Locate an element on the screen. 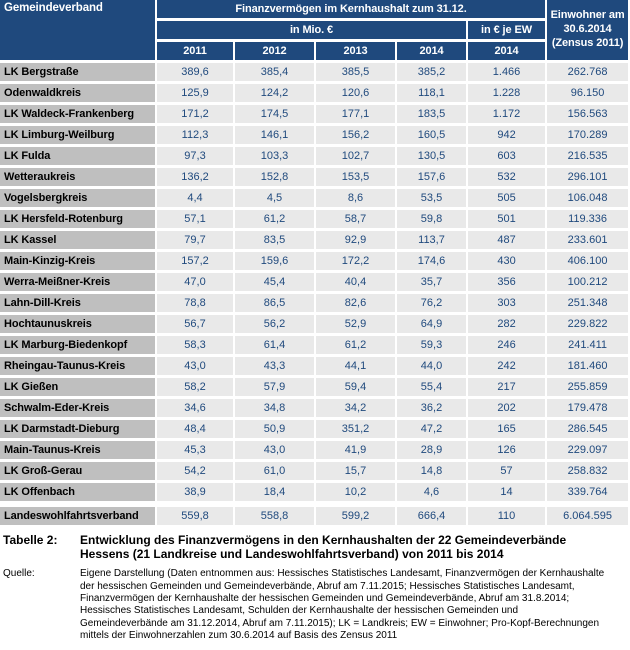 The width and height of the screenshot is (630, 650). cell-2013-mio: 61,2 is located at coordinates (355, 345).